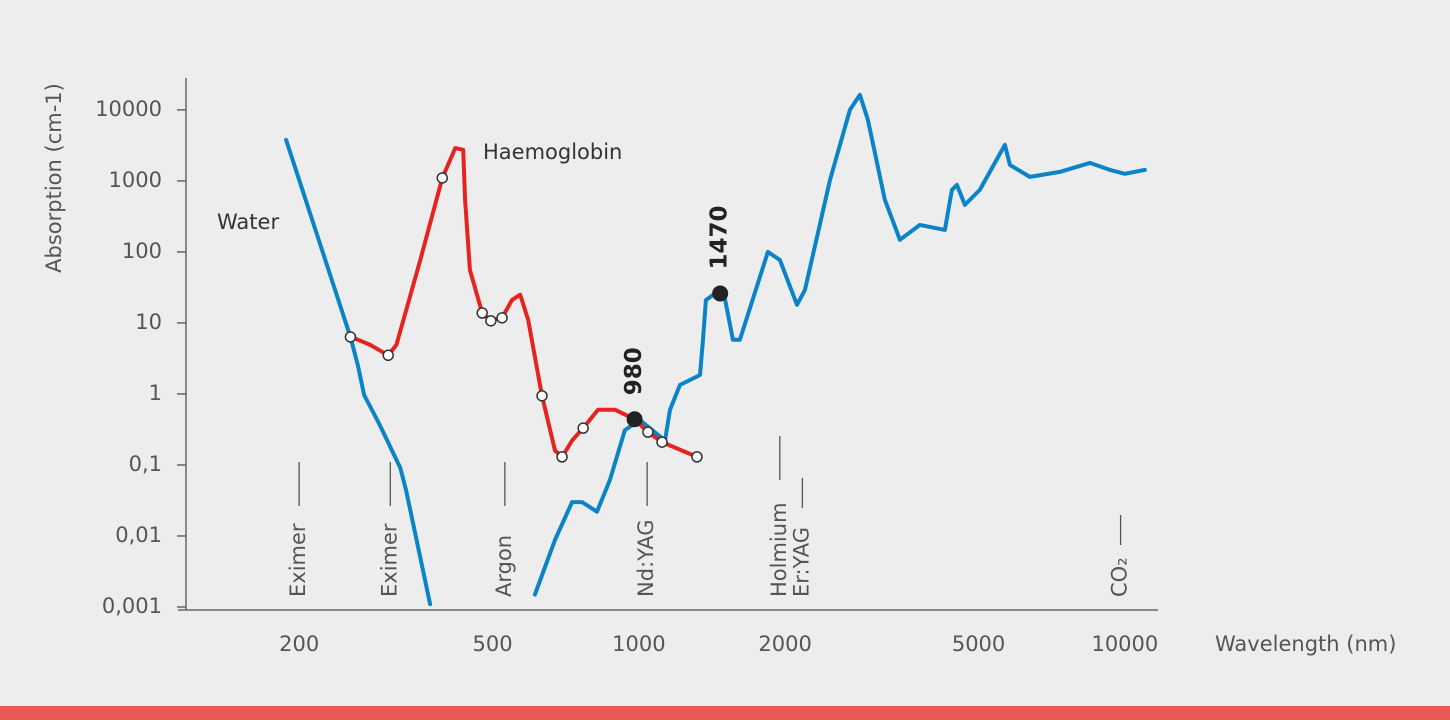 The image size is (1450, 720). I want to click on y-axis-title: Absorption (cm-1), so click(54, 178).